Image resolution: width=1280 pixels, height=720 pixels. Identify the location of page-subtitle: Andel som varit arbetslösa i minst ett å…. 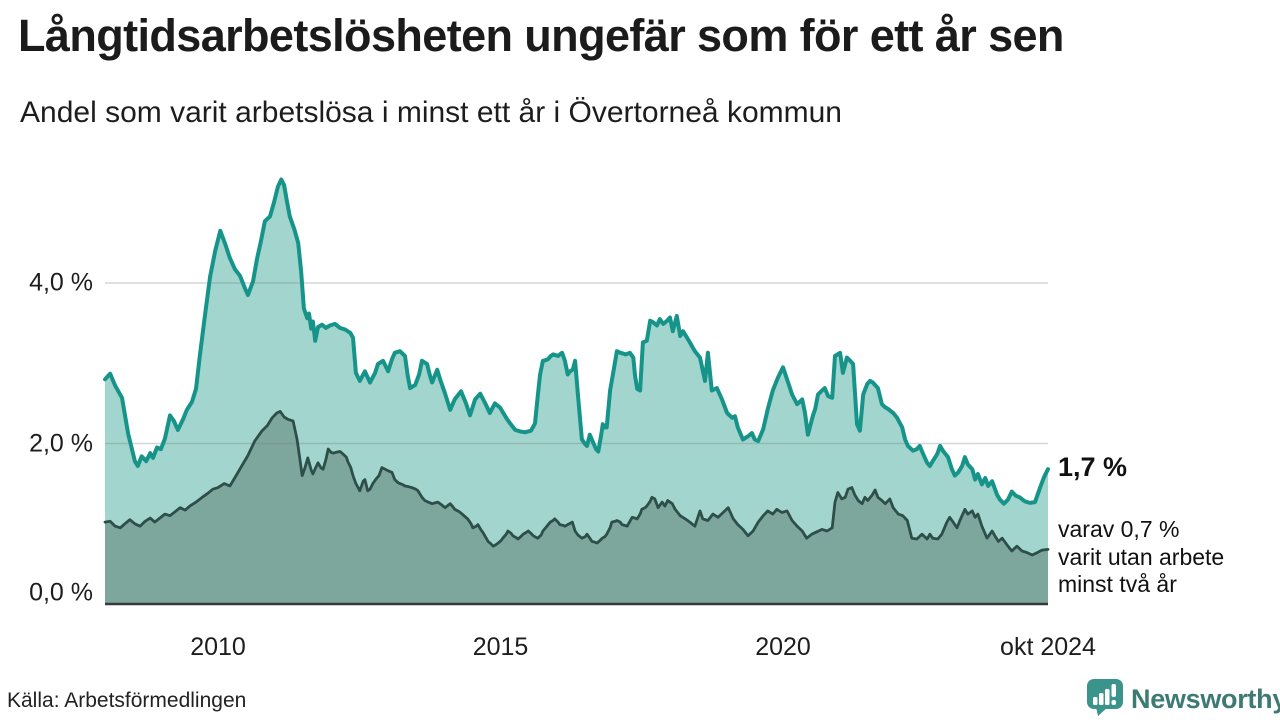
(431, 112).